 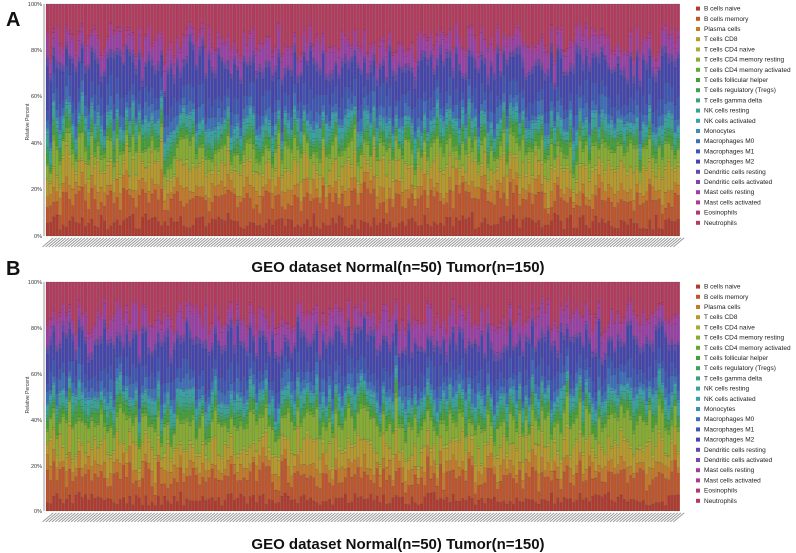 What do you see at coordinates (38, 512) in the screenshot?
I see `y-tick: 0%` at bounding box center [38, 512].